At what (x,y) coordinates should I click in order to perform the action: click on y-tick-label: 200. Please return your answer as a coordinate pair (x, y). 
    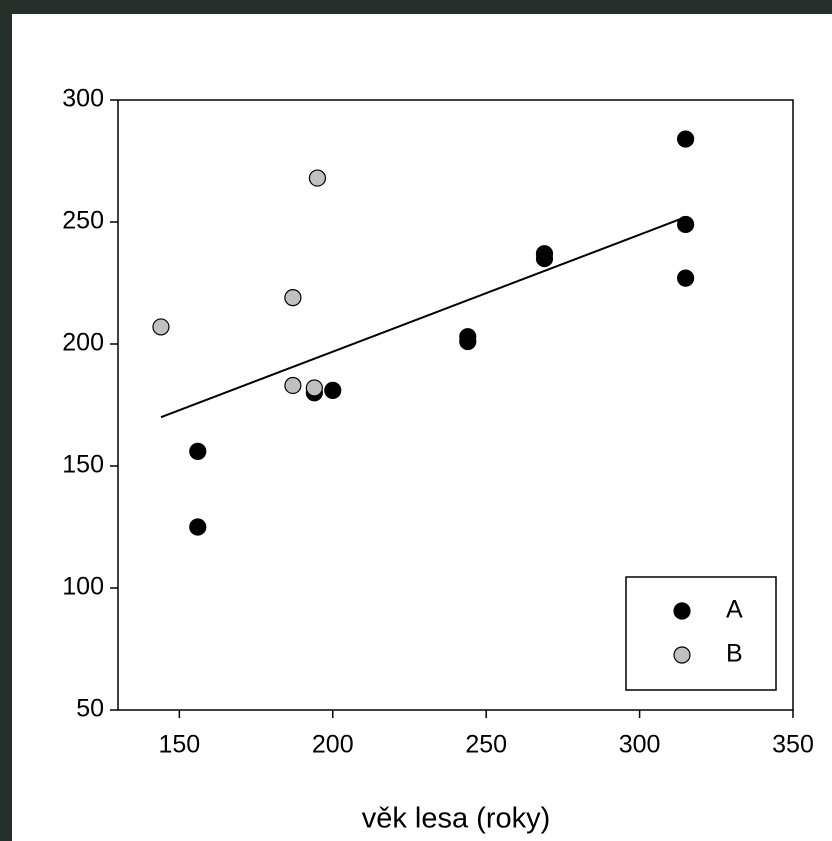
    Looking at the image, I should click on (83, 343).